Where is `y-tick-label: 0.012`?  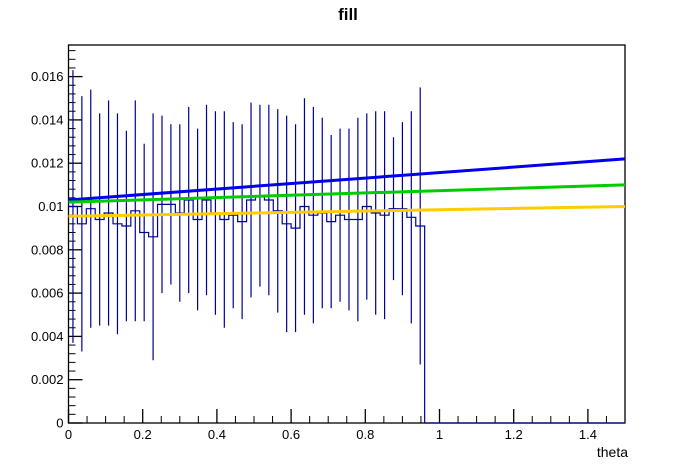
y-tick-label: 0.012 is located at coordinates (47, 163).